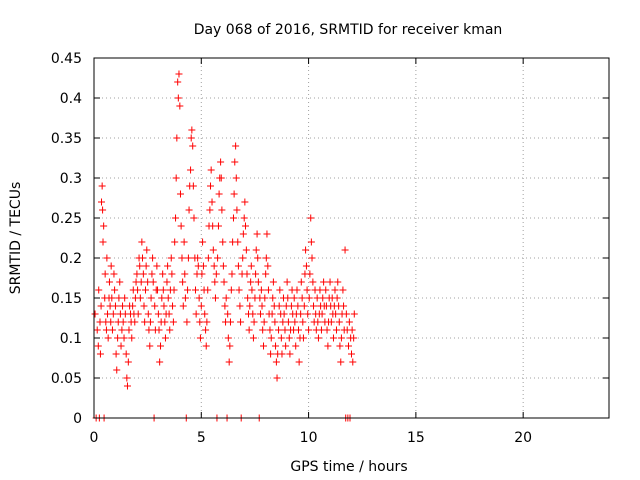 The width and height of the screenshot is (640, 480). What do you see at coordinates (416, 438) in the screenshot?
I see `x-tick-label: 15` at bounding box center [416, 438].